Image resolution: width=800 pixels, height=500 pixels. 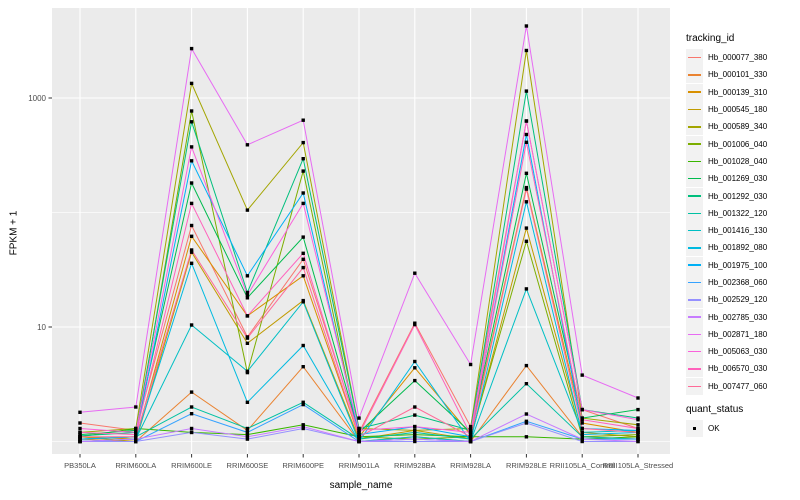 I want to click on legend-item-label: Hb_001292_030, so click(x=738, y=196).